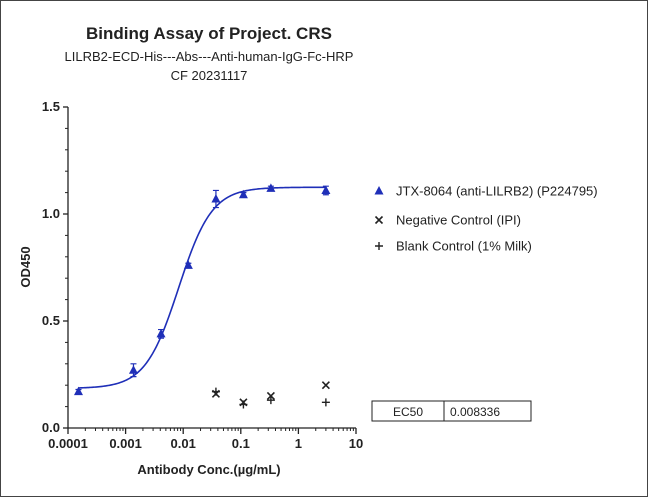 Image resolution: width=650 pixels, height=503 pixels. Describe the element at coordinates (458, 220) in the screenshot. I see `legend-label: Negative Control (IPI)` at that location.